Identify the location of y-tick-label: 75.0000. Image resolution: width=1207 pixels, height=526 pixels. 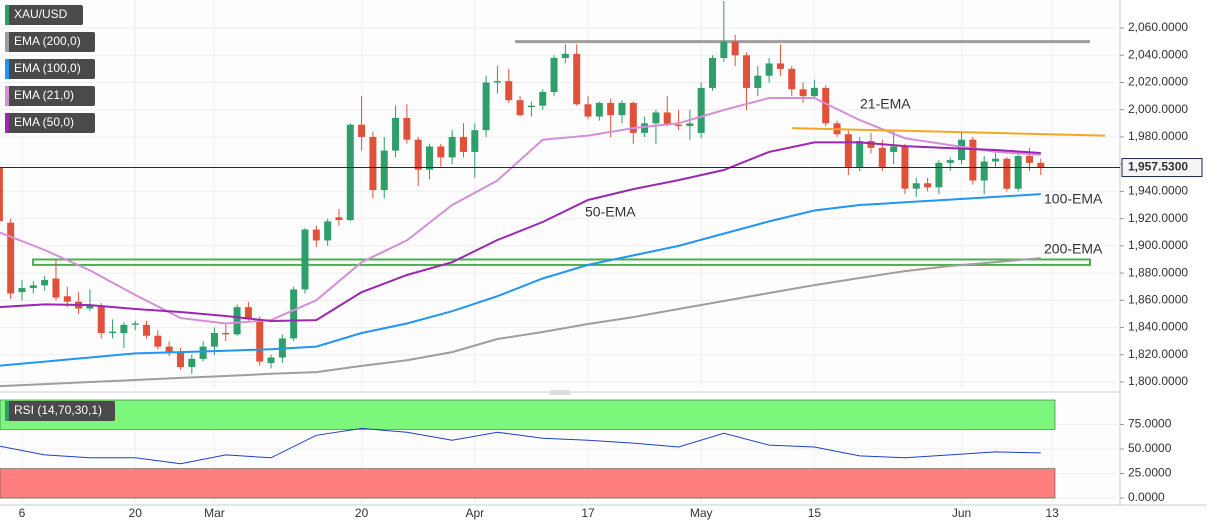
(1150, 424).